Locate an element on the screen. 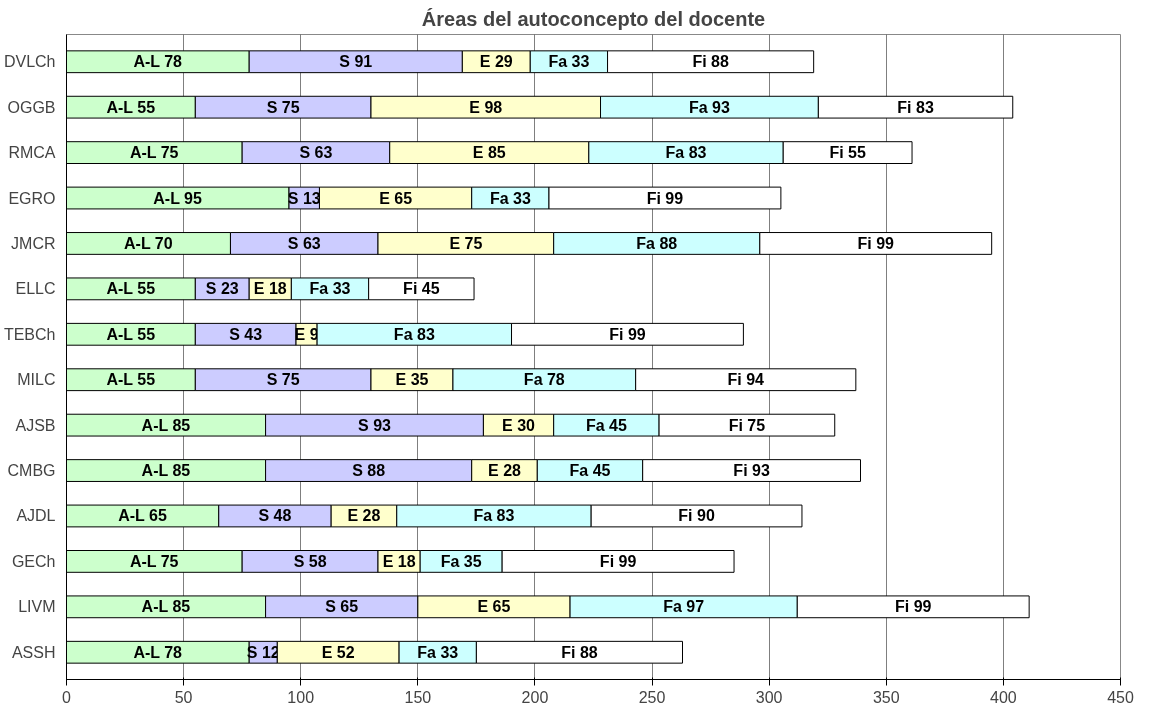 This screenshot has height=711, width=1155. data-label: Fa 97 is located at coordinates (684, 607).